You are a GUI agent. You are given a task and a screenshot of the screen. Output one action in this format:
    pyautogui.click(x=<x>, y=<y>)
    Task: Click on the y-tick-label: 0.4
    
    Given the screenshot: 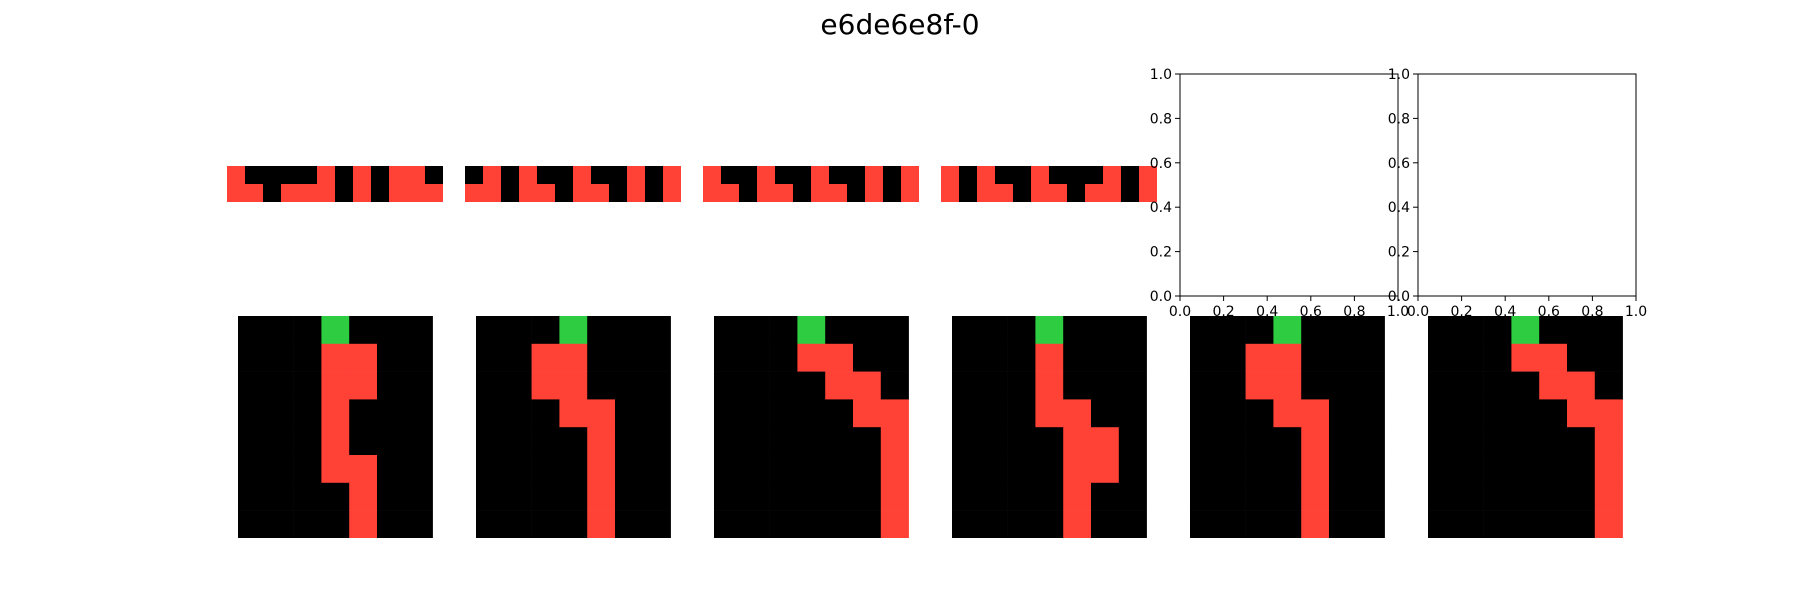 What is the action you would take?
    pyautogui.click(x=1161, y=208)
    